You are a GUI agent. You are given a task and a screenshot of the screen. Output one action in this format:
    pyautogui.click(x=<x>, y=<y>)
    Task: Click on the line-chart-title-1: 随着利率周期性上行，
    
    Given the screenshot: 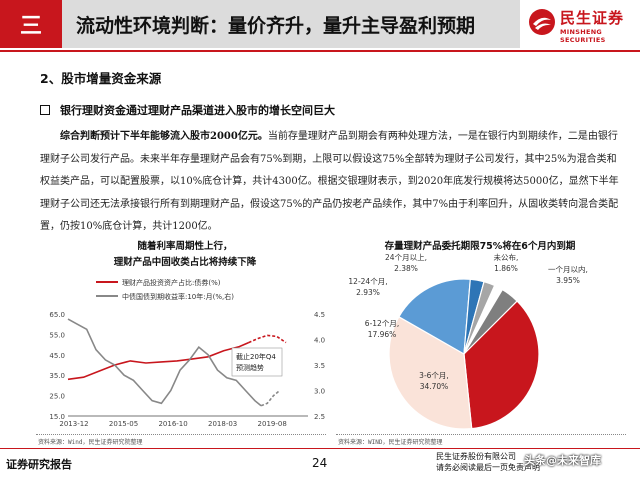 What is the action you would take?
    pyautogui.click(x=185, y=246)
    